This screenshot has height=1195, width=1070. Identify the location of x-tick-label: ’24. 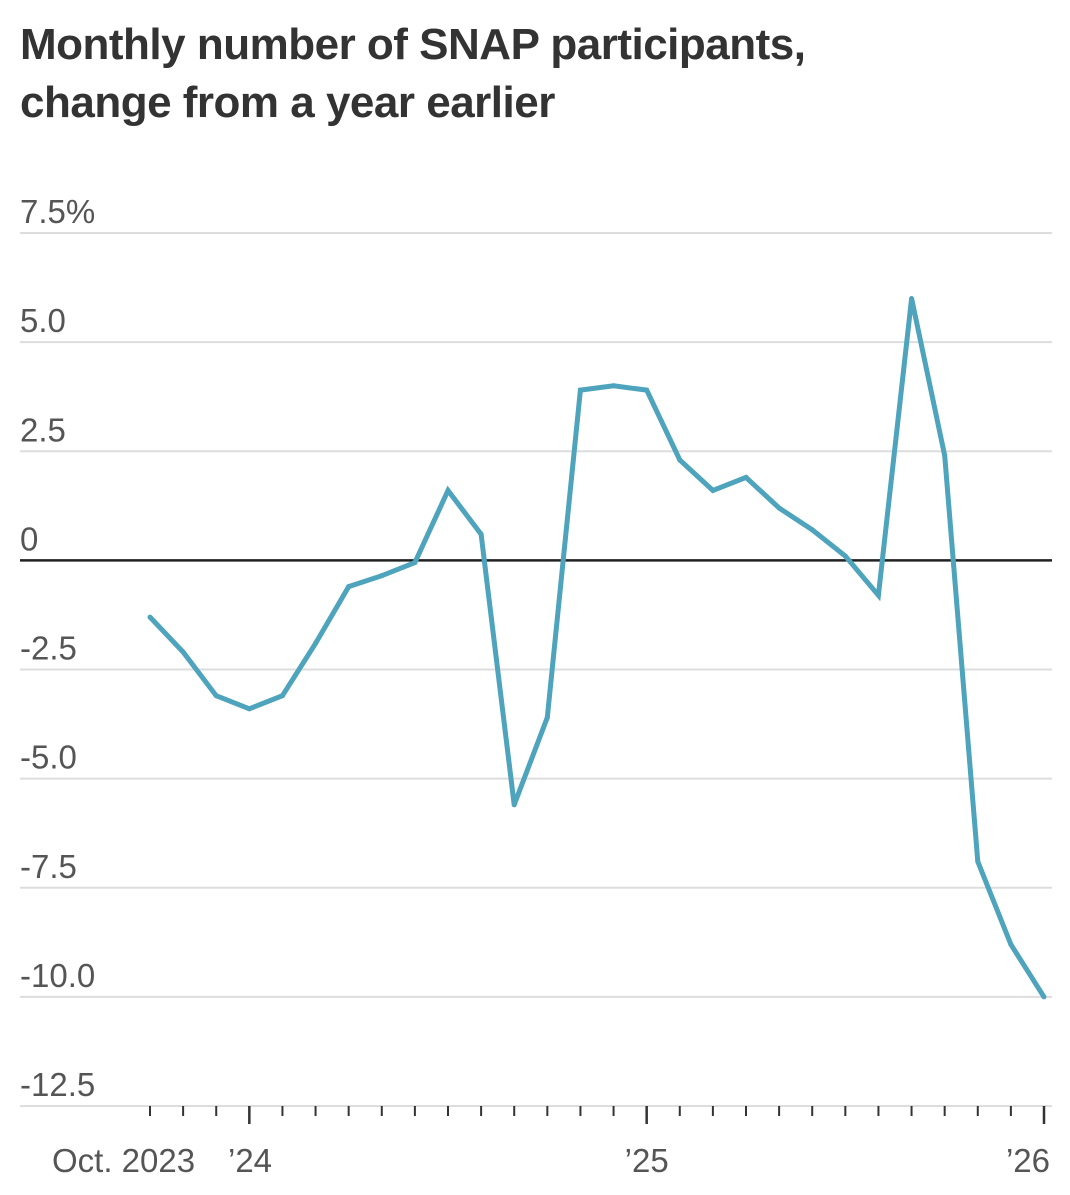
(250, 1160).